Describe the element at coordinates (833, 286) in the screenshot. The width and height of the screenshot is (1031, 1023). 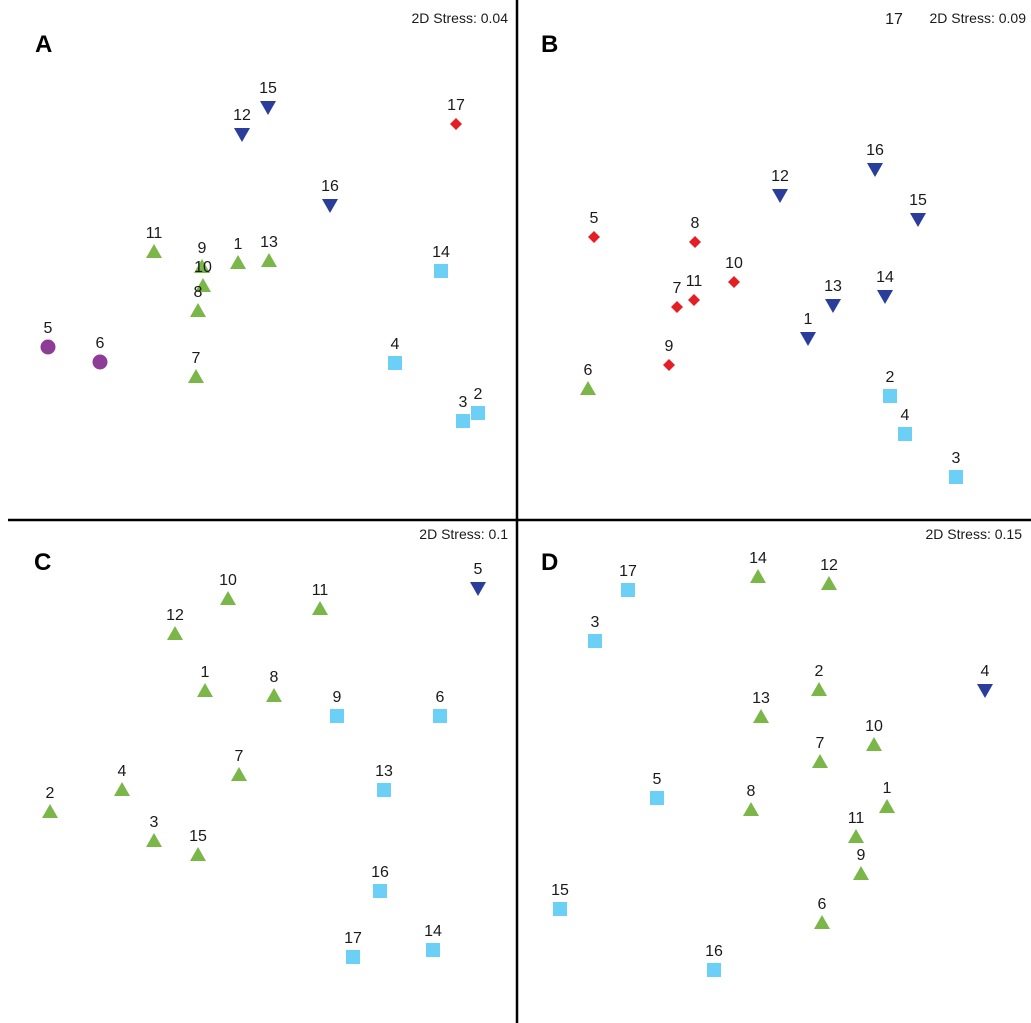
I see `panel-b-label-13: 13` at that location.